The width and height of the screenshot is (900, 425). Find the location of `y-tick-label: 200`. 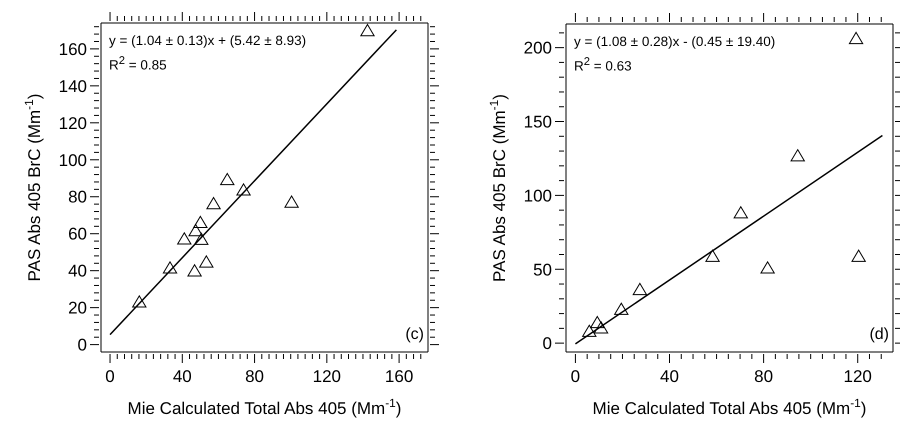

y-tick-label: 200 is located at coordinates (538, 48).